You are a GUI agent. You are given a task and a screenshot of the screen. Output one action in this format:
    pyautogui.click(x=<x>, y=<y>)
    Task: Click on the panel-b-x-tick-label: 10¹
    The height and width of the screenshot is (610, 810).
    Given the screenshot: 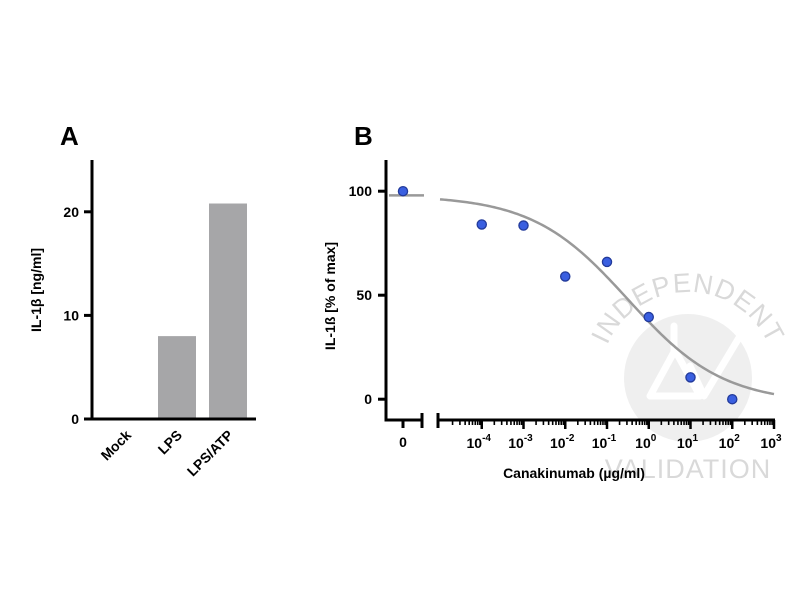 What is the action you would take?
    pyautogui.click(x=688, y=442)
    